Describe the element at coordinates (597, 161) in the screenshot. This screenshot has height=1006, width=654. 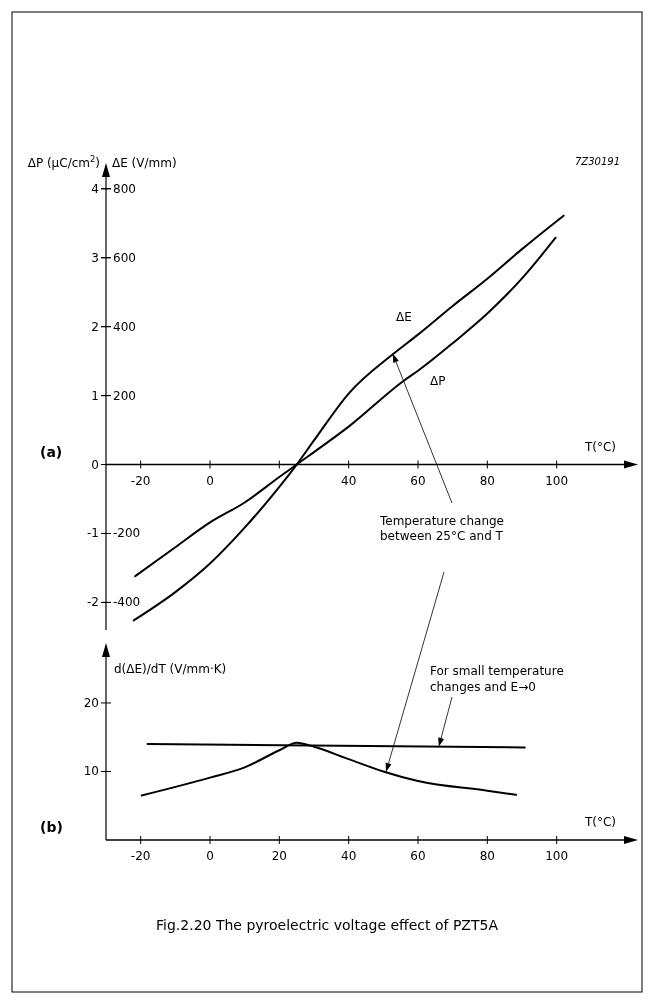
I see `text: 7Z30191` at that location.